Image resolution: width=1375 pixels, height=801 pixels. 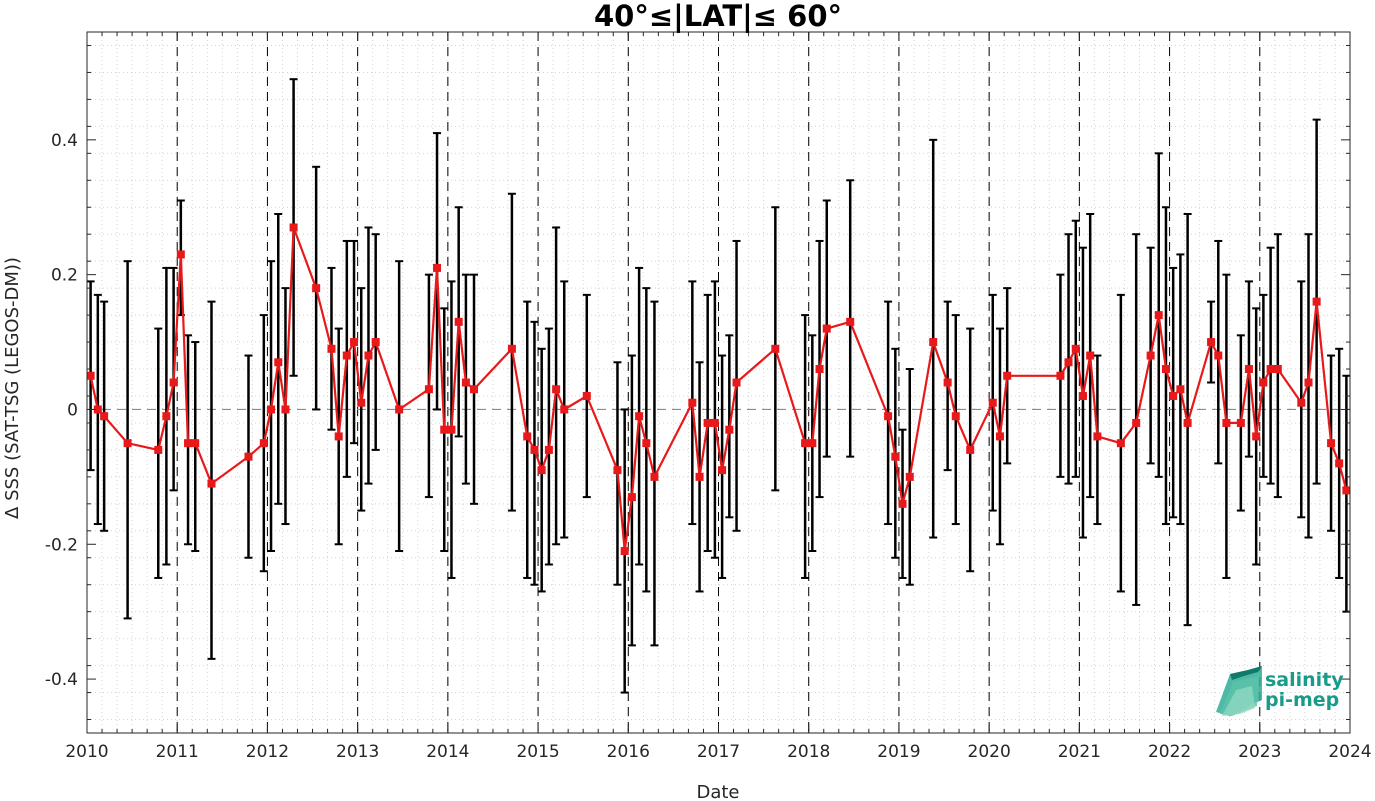 I want to click on y-tick-label: -0.2, so click(x=61, y=545).